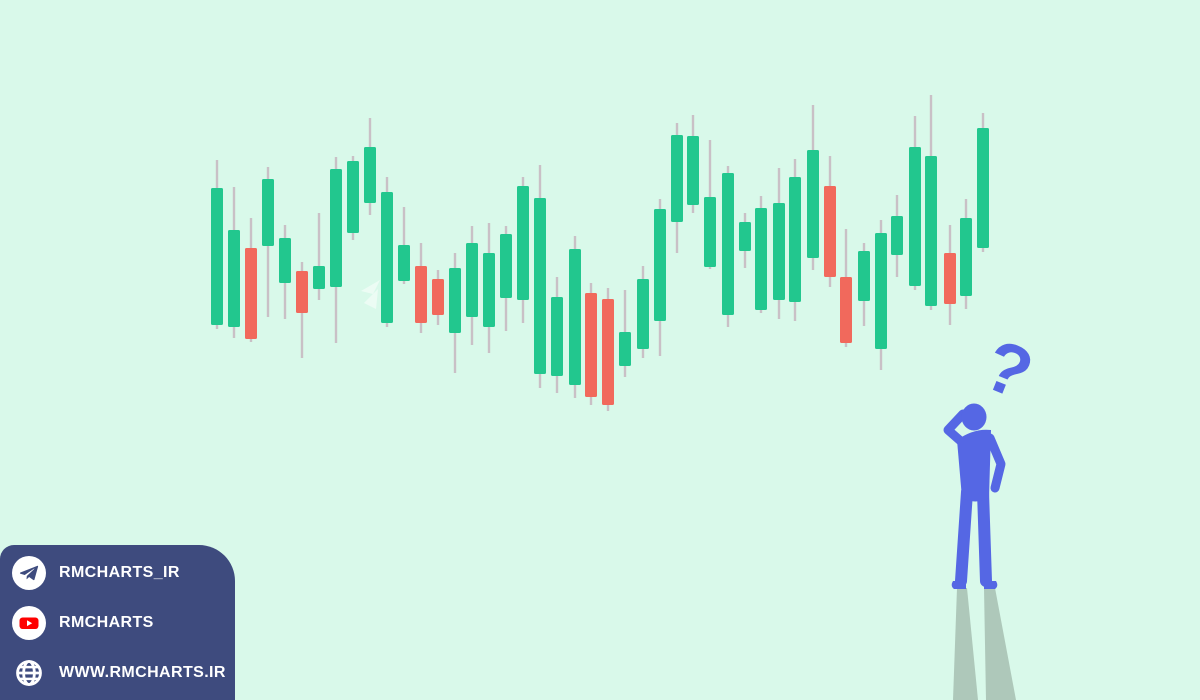 Image resolution: width=1200 pixels, height=700 pixels. I want to click on social-row-youtube: RMCHARTS, so click(123, 623).